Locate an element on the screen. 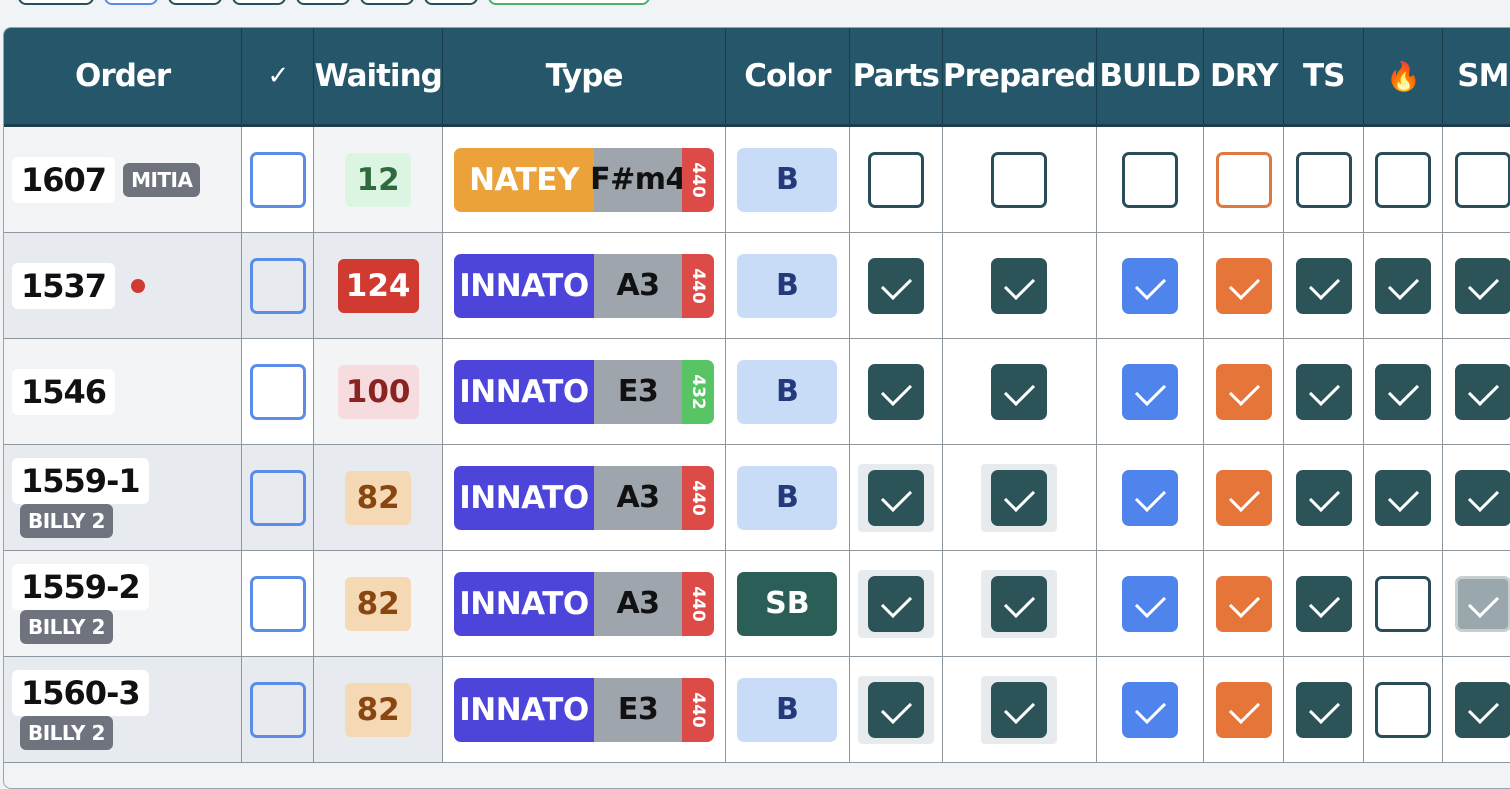 This screenshot has width=1510, height=789. col-fire: 🔥 is located at coordinates (1403, 77).